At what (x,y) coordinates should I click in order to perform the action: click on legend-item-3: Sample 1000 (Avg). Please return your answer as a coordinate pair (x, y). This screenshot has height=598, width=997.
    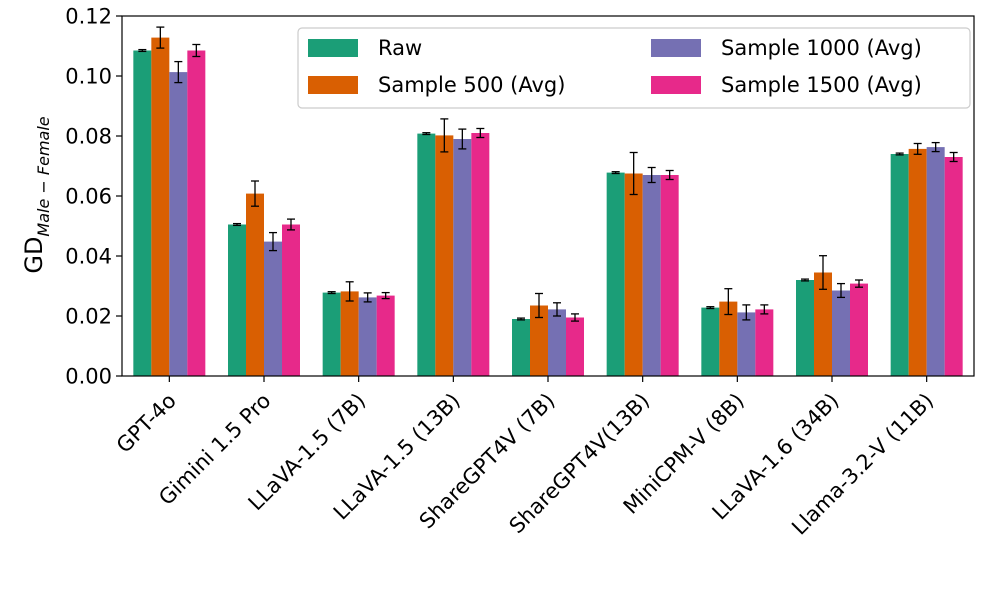
    Looking at the image, I should click on (786, 48).